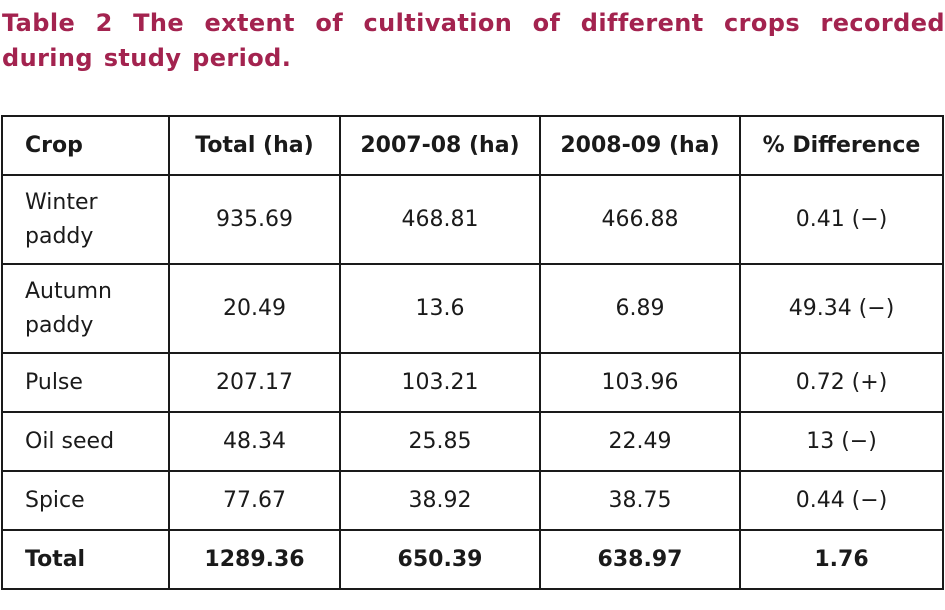 The image size is (945, 610). Describe the element at coordinates (841, 559) in the screenshot. I see `difference-cell: 1.76` at that location.